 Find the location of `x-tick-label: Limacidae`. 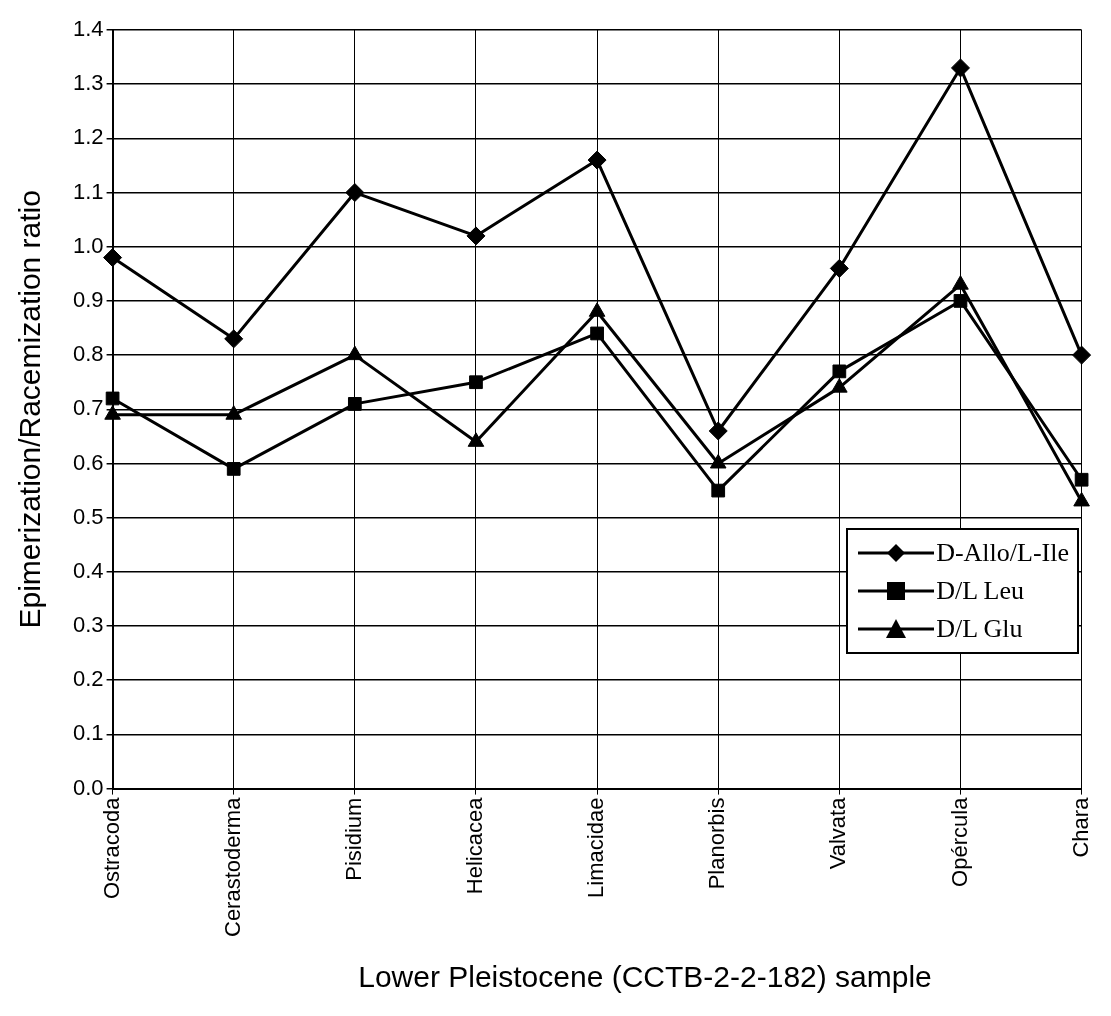

x-tick-label: Limacidae is located at coordinates (596, 847).